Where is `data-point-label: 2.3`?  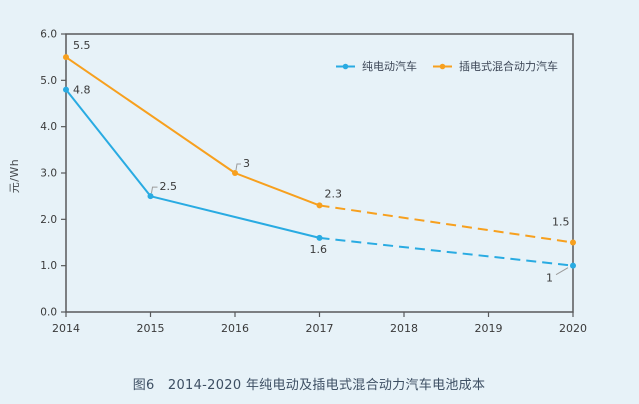
data-point-label: 2.3 is located at coordinates (334, 193).